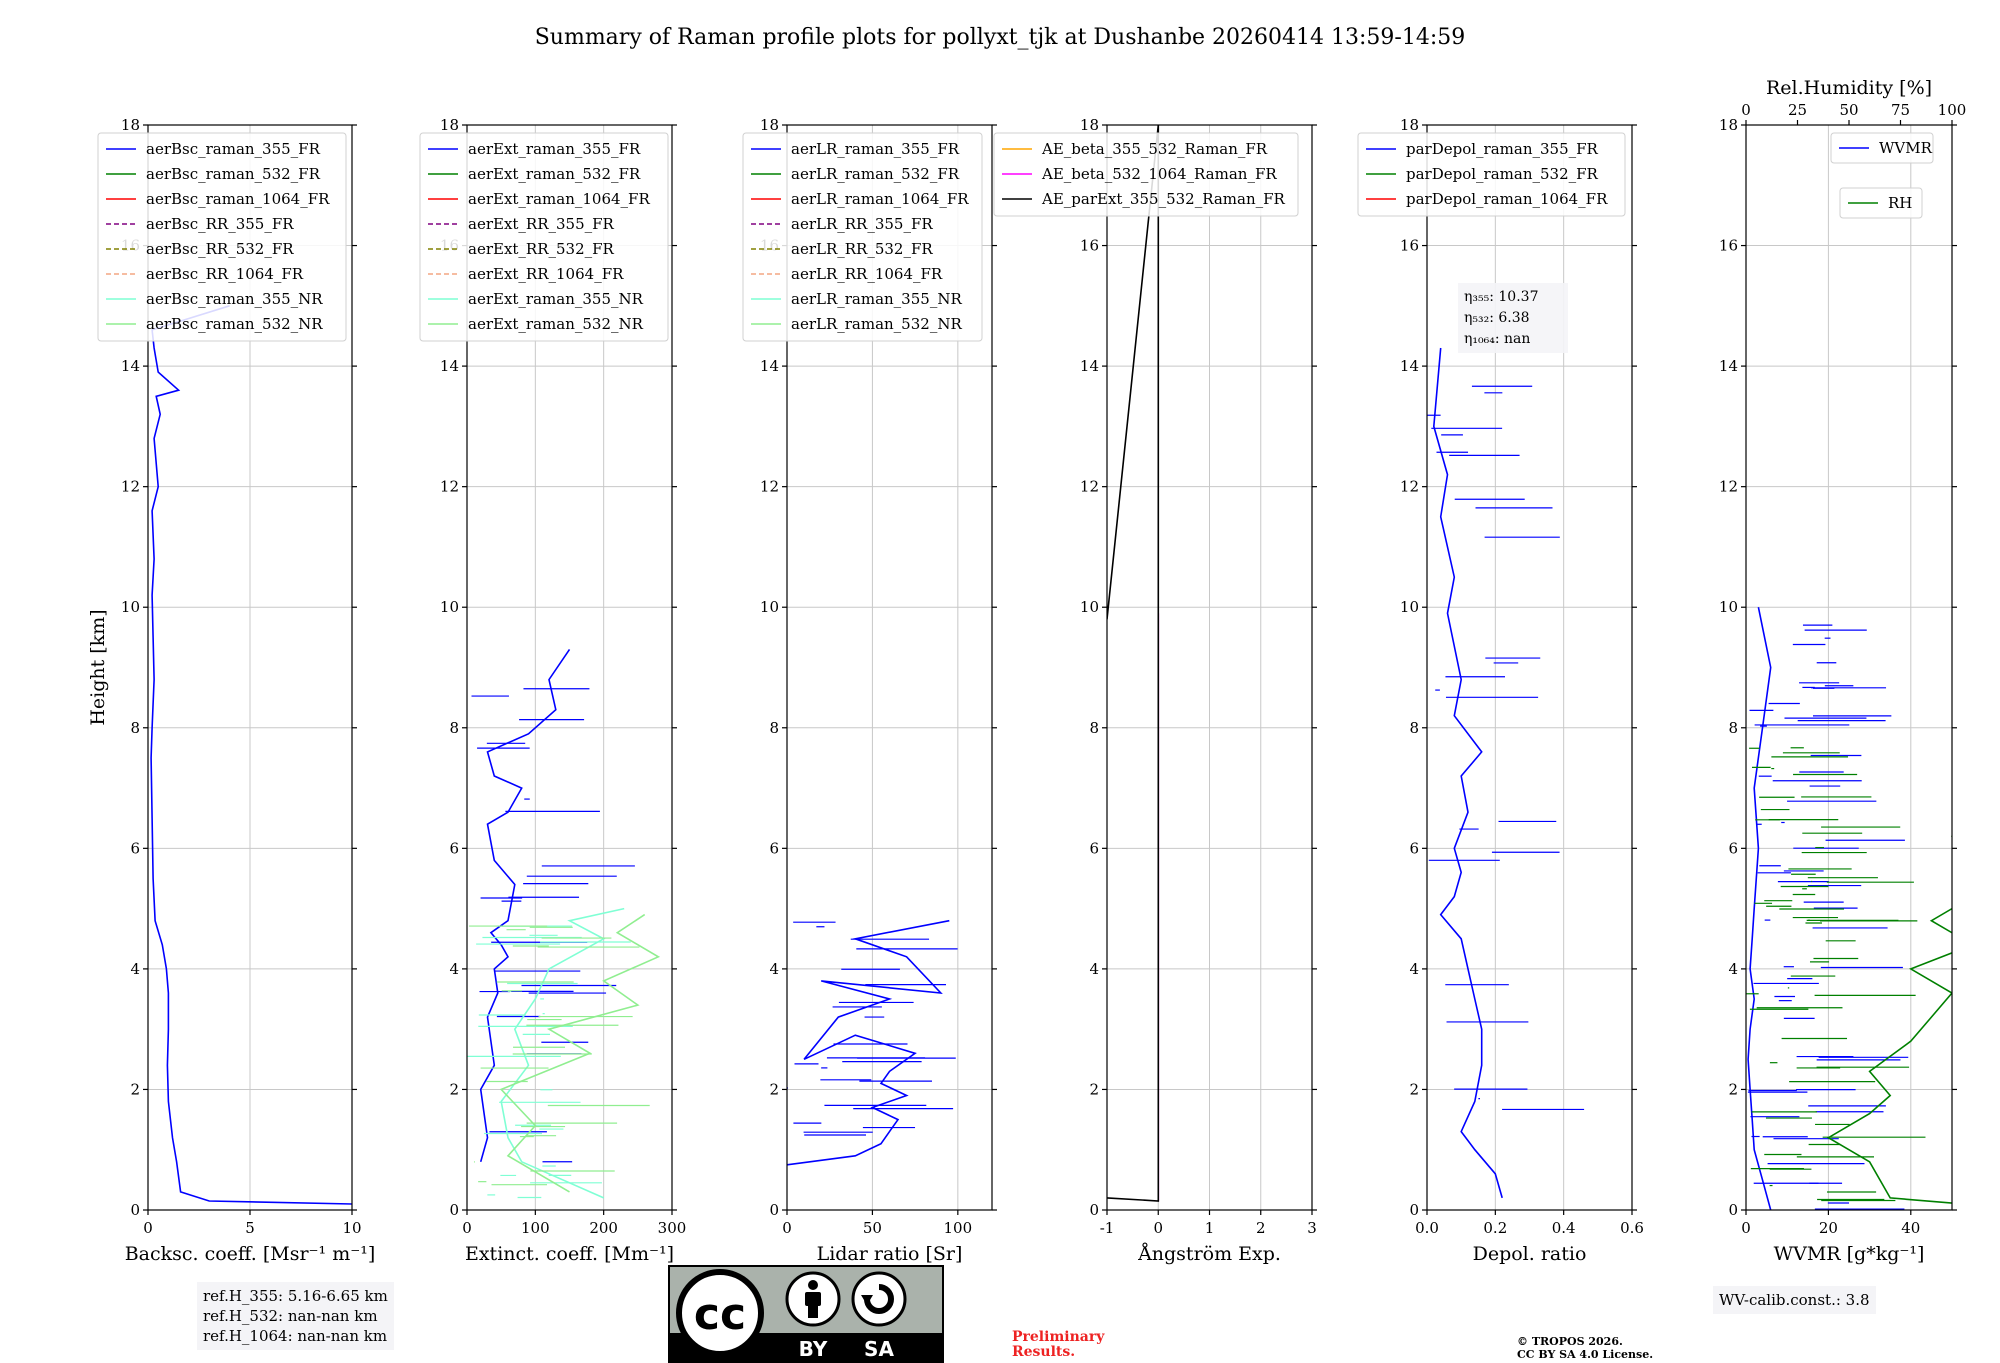 The width and height of the screenshot is (2000, 1363). I want to click on ref-h-532-text: ref.H_532: nan-nan km, so click(290, 1316).